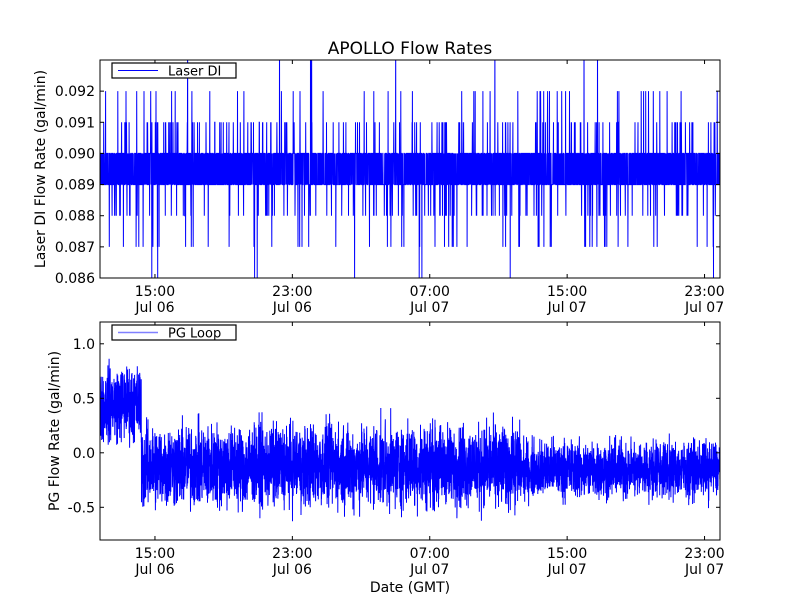 The width and height of the screenshot is (800, 604). I want to click on y-tick-label: 0.090, so click(75, 154).